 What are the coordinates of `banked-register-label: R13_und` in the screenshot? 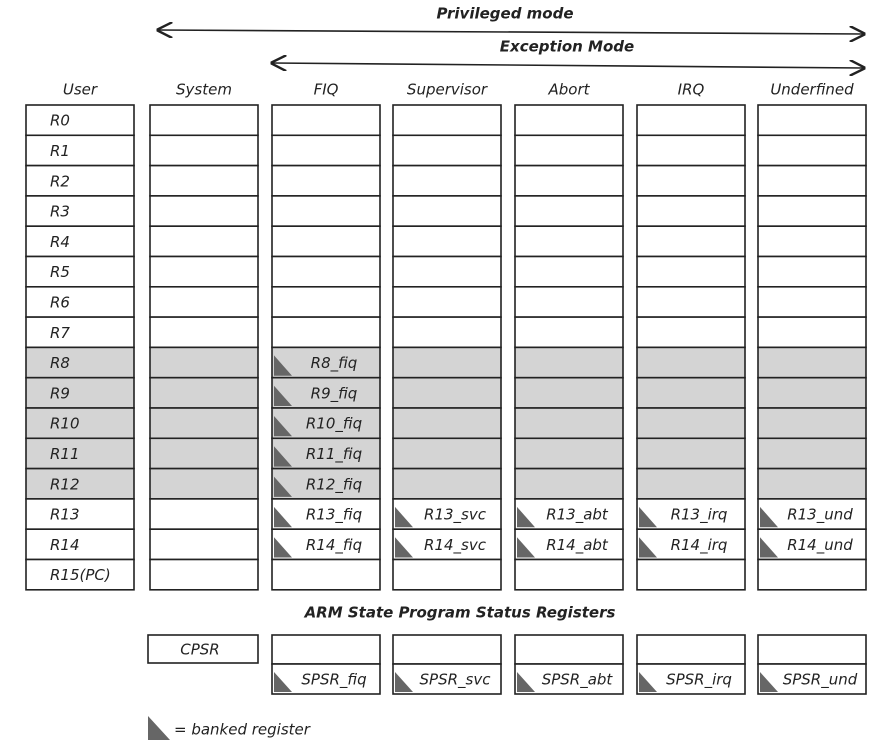 It's located at (820, 515).